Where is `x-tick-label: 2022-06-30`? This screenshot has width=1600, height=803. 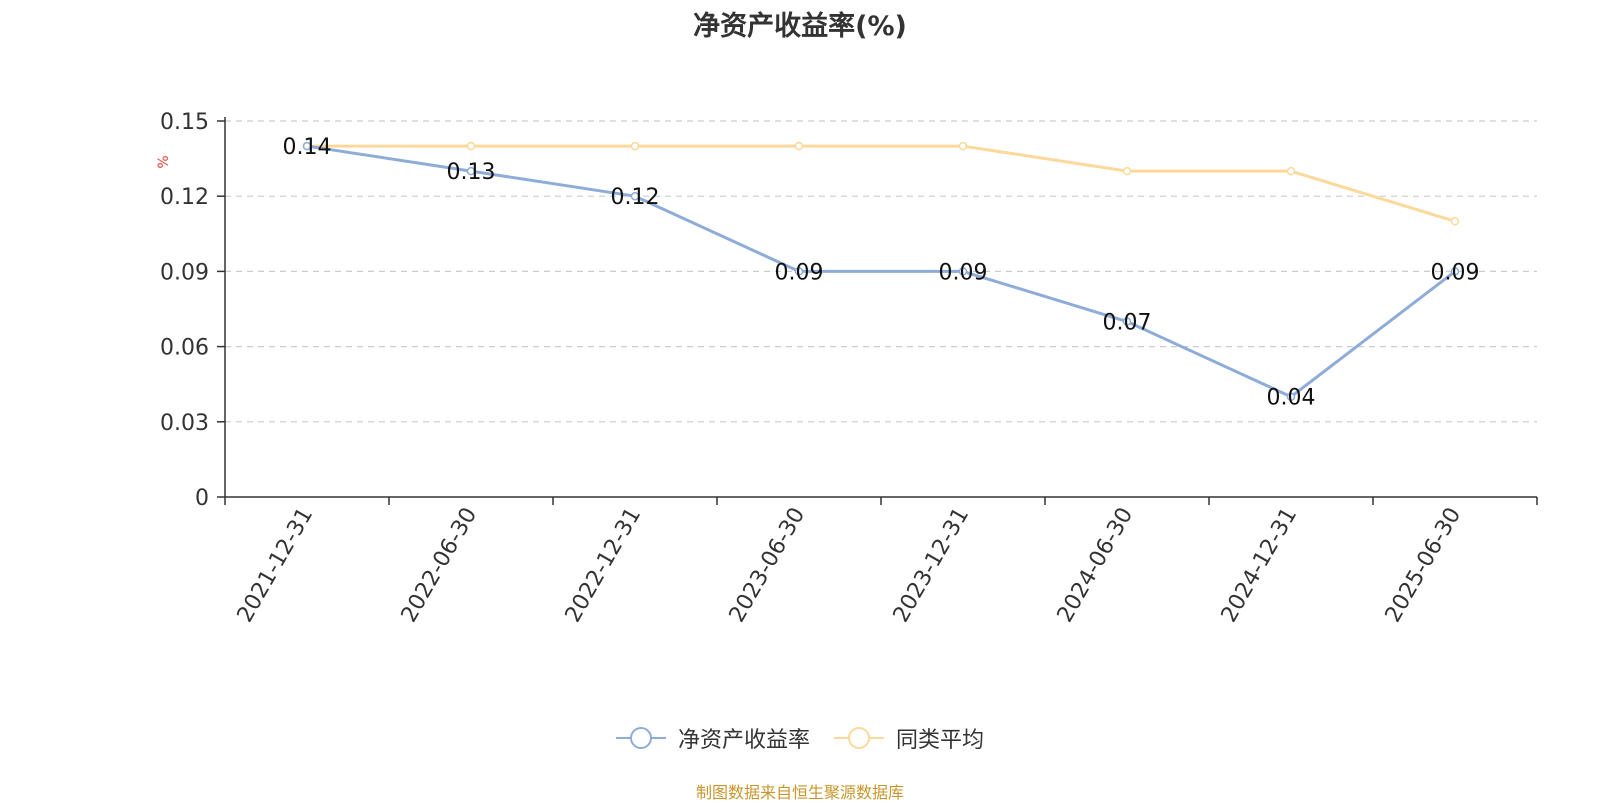
x-tick-label: 2022-06-30 is located at coordinates (440, 565).